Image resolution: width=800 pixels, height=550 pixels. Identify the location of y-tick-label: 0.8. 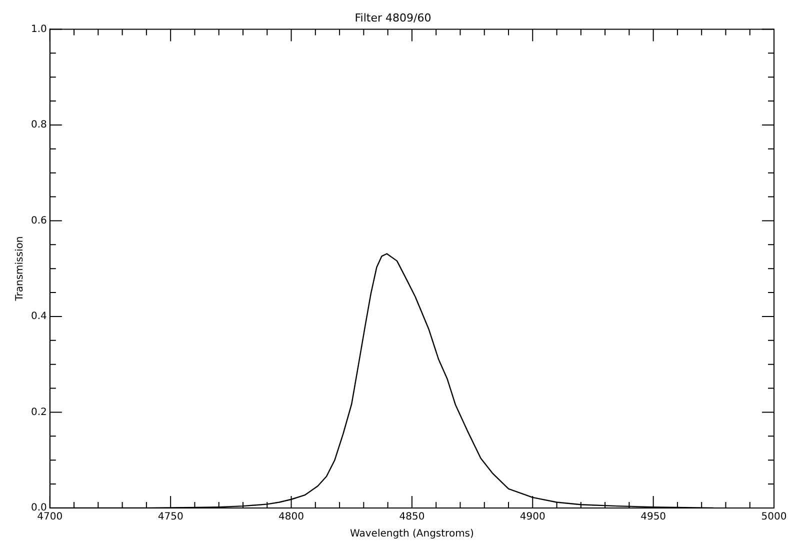
(38, 125).